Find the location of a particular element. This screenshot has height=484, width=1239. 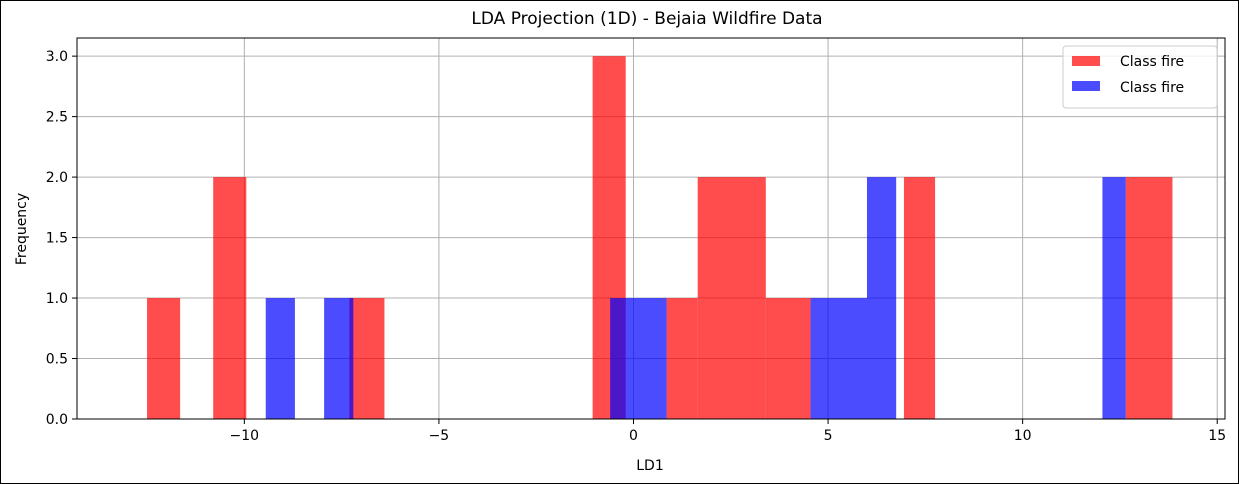

x-tick-label: 15 is located at coordinates (1217, 436).